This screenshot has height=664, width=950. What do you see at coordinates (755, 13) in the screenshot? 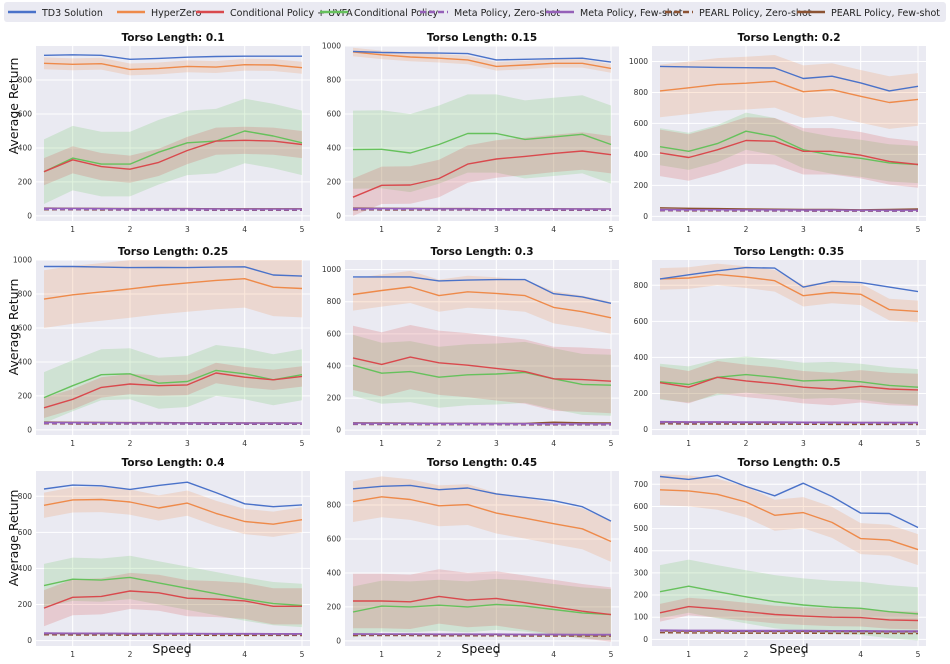
I see `legend-label: PEARL Policy, Zero-shot` at bounding box center [755, 13].